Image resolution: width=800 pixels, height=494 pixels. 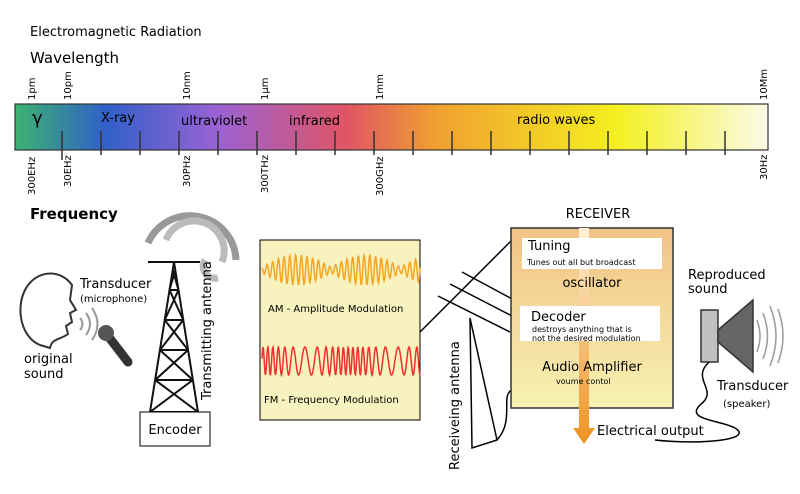 What do you see at coordinates (549, 246) in the screenshot?
I see `tuning-label: Tuning` at bounding box center [549, 246].